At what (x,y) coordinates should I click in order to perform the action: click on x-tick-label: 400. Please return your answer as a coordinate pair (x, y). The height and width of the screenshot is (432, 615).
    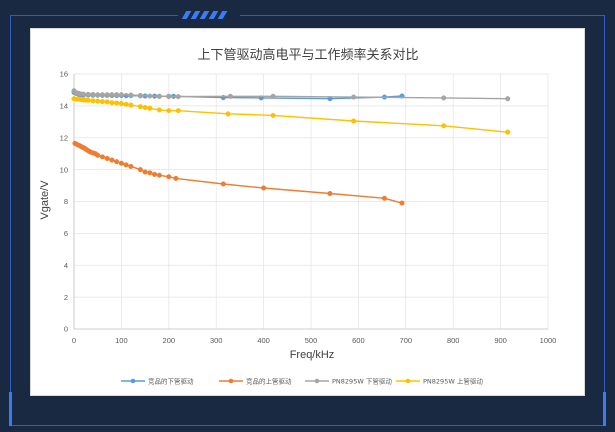
    Looking at the image, I should click on (263, 340).